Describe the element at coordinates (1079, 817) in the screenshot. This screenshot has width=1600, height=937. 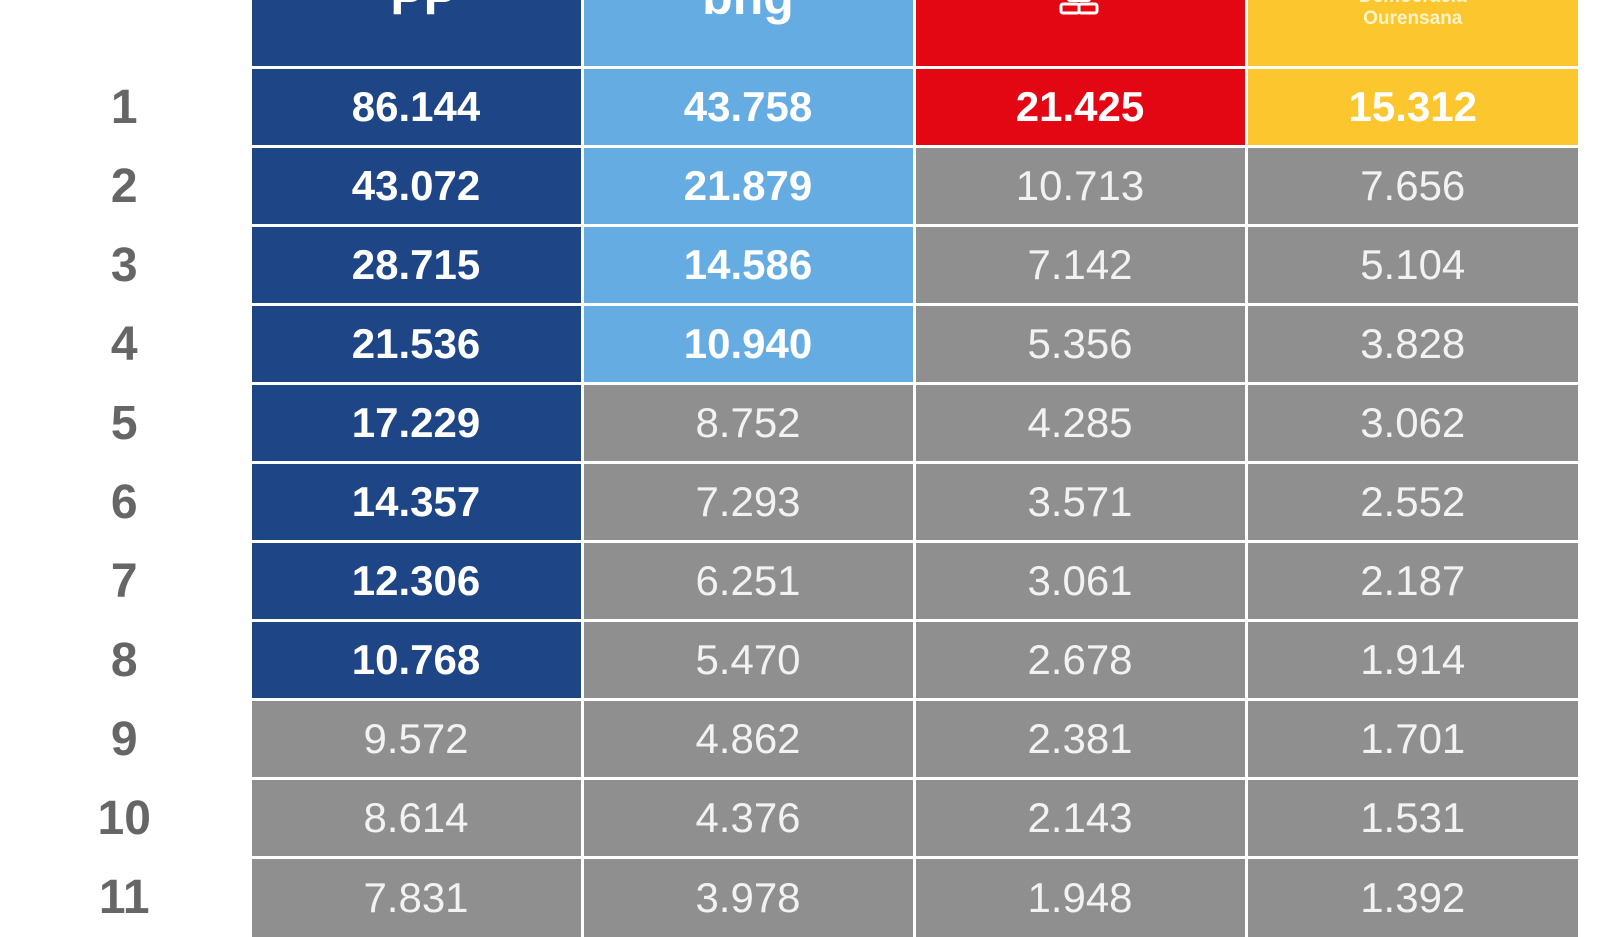
I see `psoe-quotient-cell: 2.143` at that location.